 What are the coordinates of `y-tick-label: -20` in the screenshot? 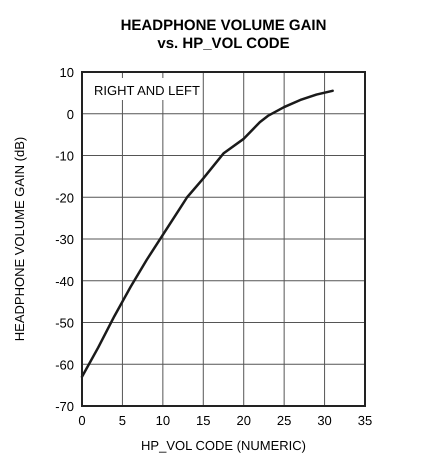 It's located at (64, 198).